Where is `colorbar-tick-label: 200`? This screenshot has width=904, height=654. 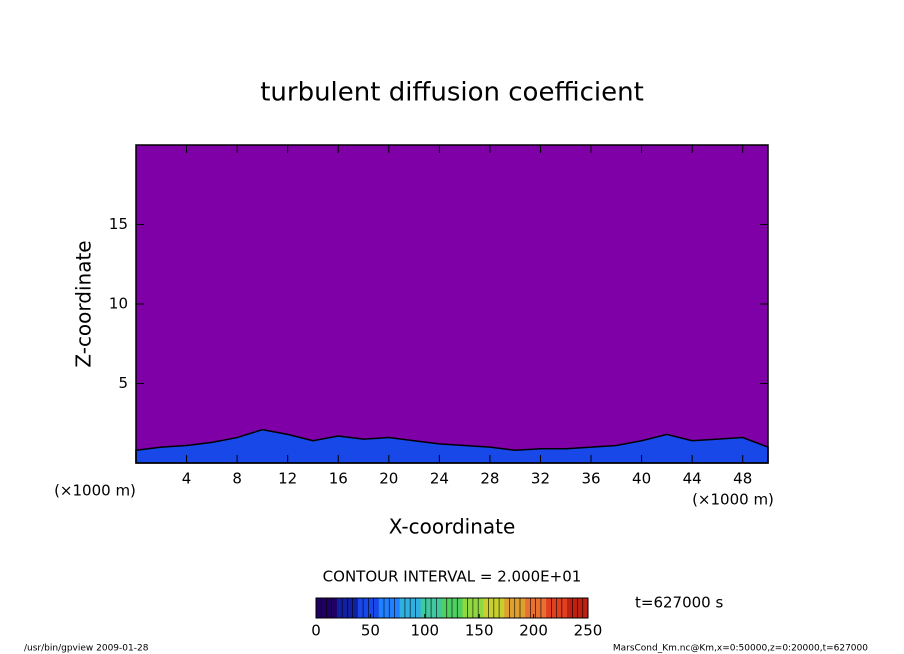
colorbar-tick-label: 200 is located at coordinates (533, 631).